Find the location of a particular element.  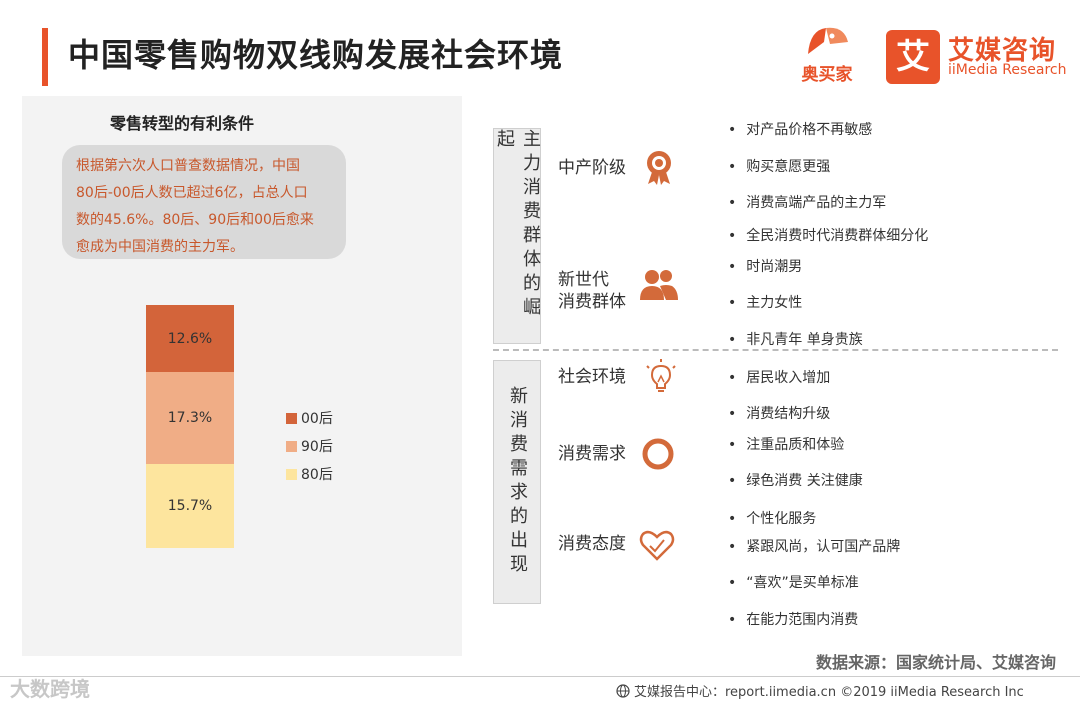

title-accent-bar is located at coordinates (45, 57).